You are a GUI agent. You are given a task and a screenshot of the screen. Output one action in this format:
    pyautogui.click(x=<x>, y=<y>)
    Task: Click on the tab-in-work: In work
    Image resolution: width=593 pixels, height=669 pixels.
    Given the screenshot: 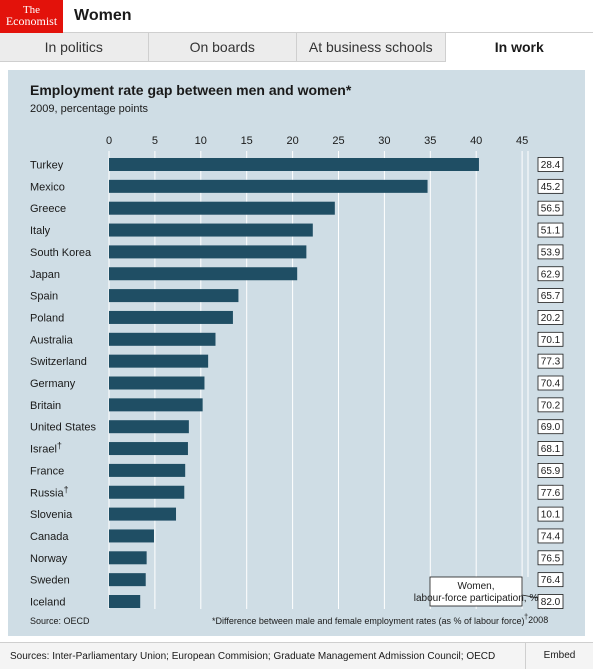 What is the action you would take?
    pyautogui.click(x=519, y=47)
    